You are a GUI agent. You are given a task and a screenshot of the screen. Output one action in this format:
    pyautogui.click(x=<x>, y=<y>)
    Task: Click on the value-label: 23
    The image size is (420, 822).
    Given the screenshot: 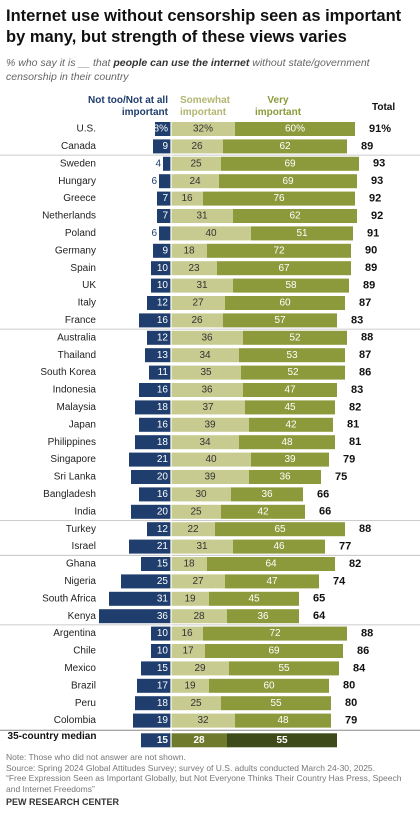 What is the action you would take?
    pyautogui.click(x=194, y=268)
    